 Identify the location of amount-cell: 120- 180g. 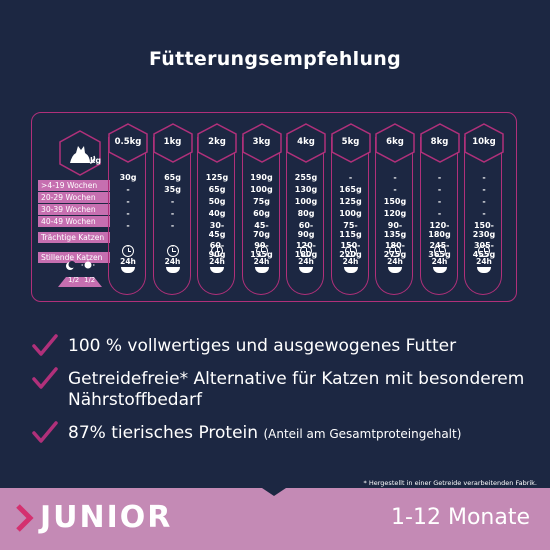
(439, 230).